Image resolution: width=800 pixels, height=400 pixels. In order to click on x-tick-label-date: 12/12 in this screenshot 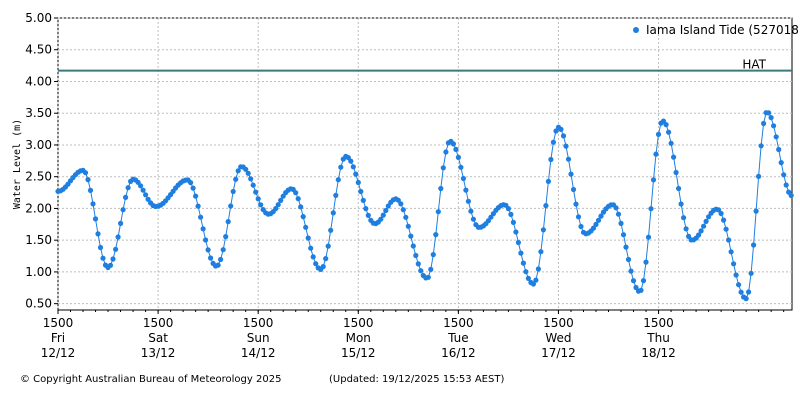, I will do `click(58, 353)`.